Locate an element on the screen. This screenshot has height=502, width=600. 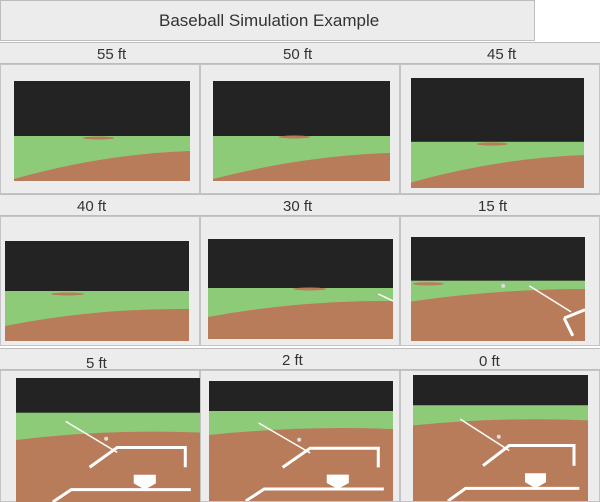
panel-label: 15 ft is located at coordinates (493, 206).